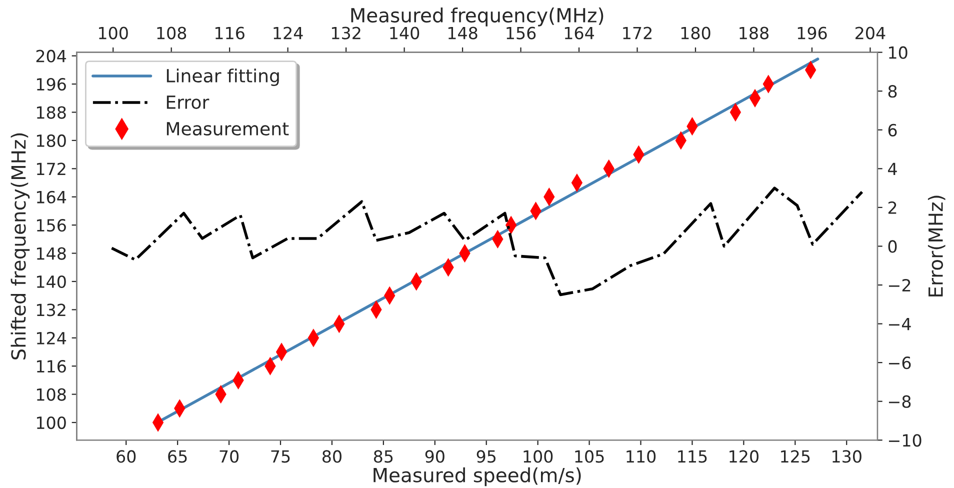 Image resolution: width=954 pixels, height=488 pixels. I want to click on y2-tick-label: 4, so click(892, 168).